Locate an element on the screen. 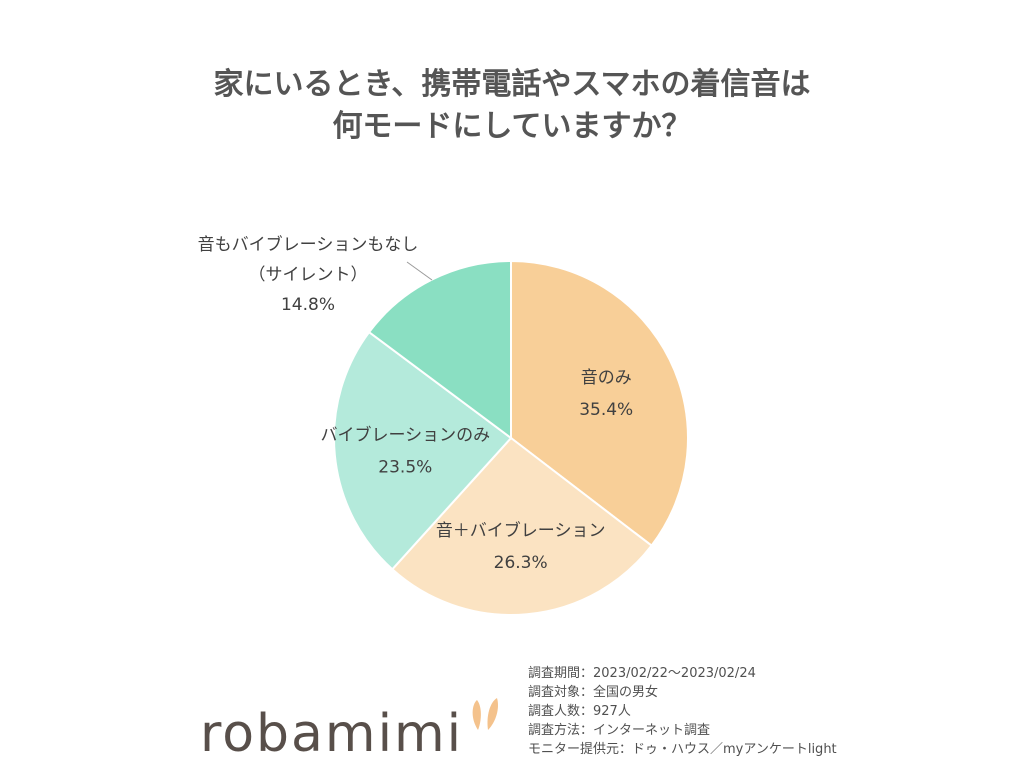  robamimi-logo: robamimi is located at coordinates (350, 731).